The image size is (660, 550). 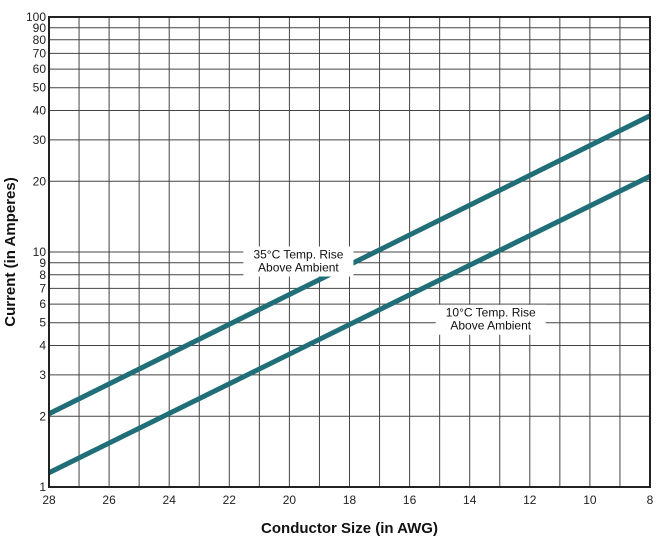 What do you see at coordinates (290, 500) in the screenshot?
I see `x-tick-label: 20` at bounding box center [290, 500].